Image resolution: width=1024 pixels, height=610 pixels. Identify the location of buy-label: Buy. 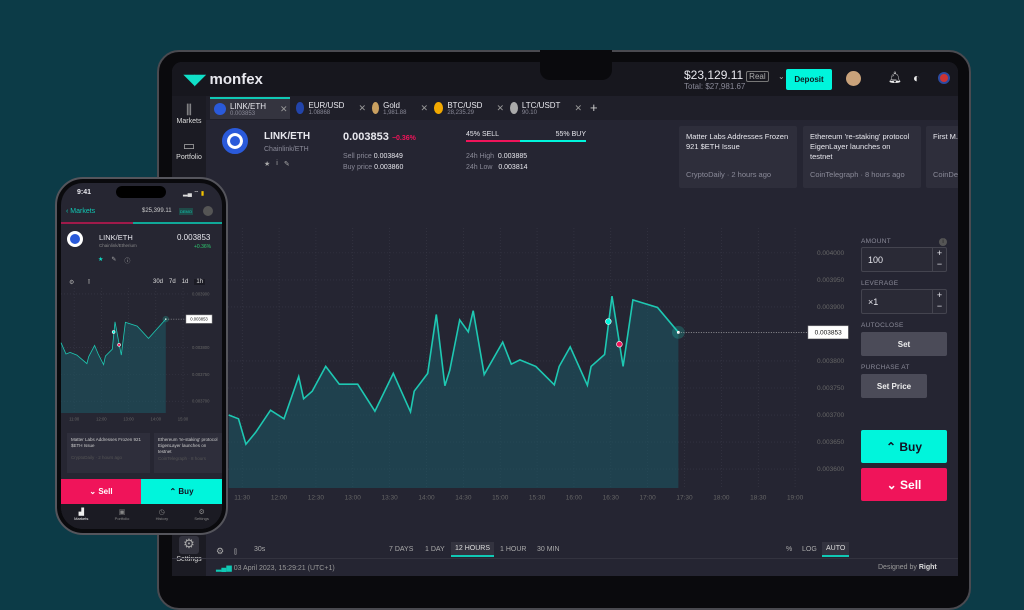
(185, 491).